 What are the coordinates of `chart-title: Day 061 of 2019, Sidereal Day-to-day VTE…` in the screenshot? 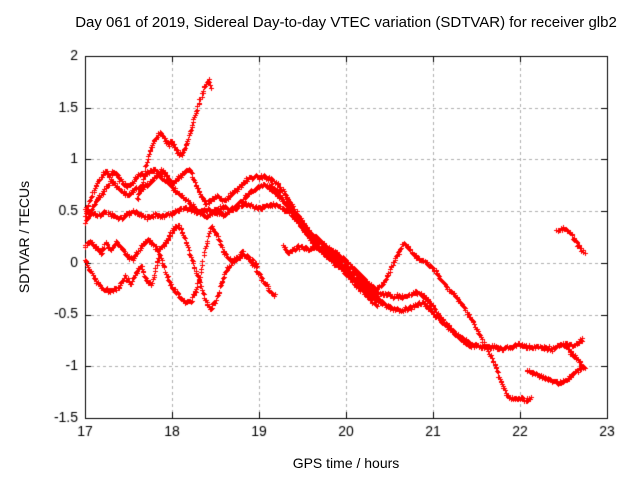 It's located at (346, 22).